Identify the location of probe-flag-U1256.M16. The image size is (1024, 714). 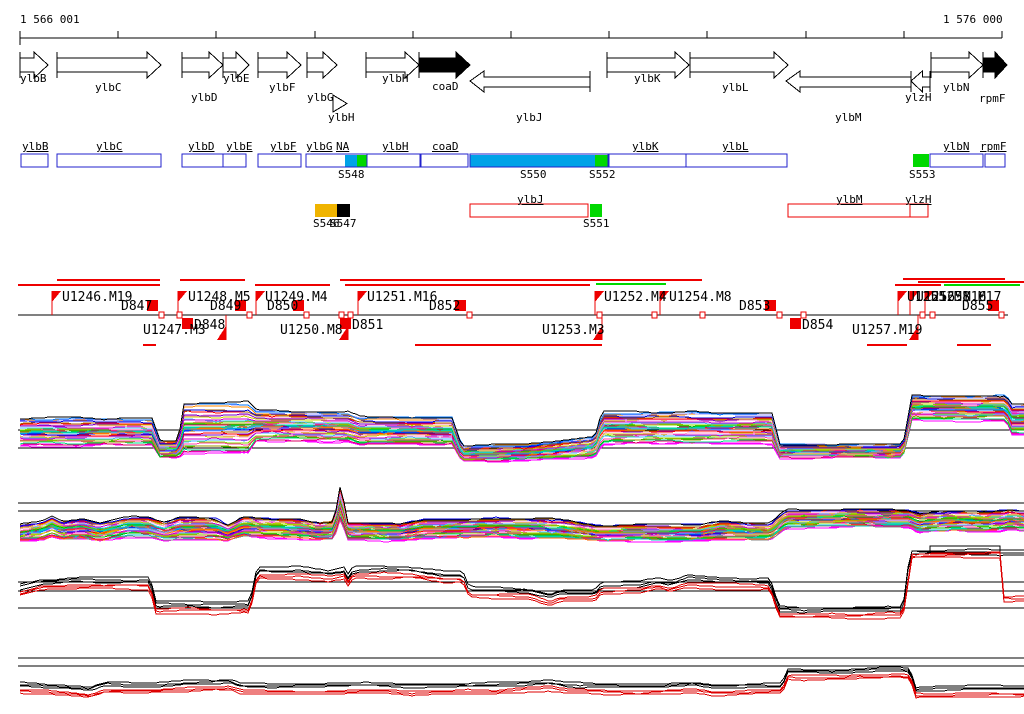
(914, 296).